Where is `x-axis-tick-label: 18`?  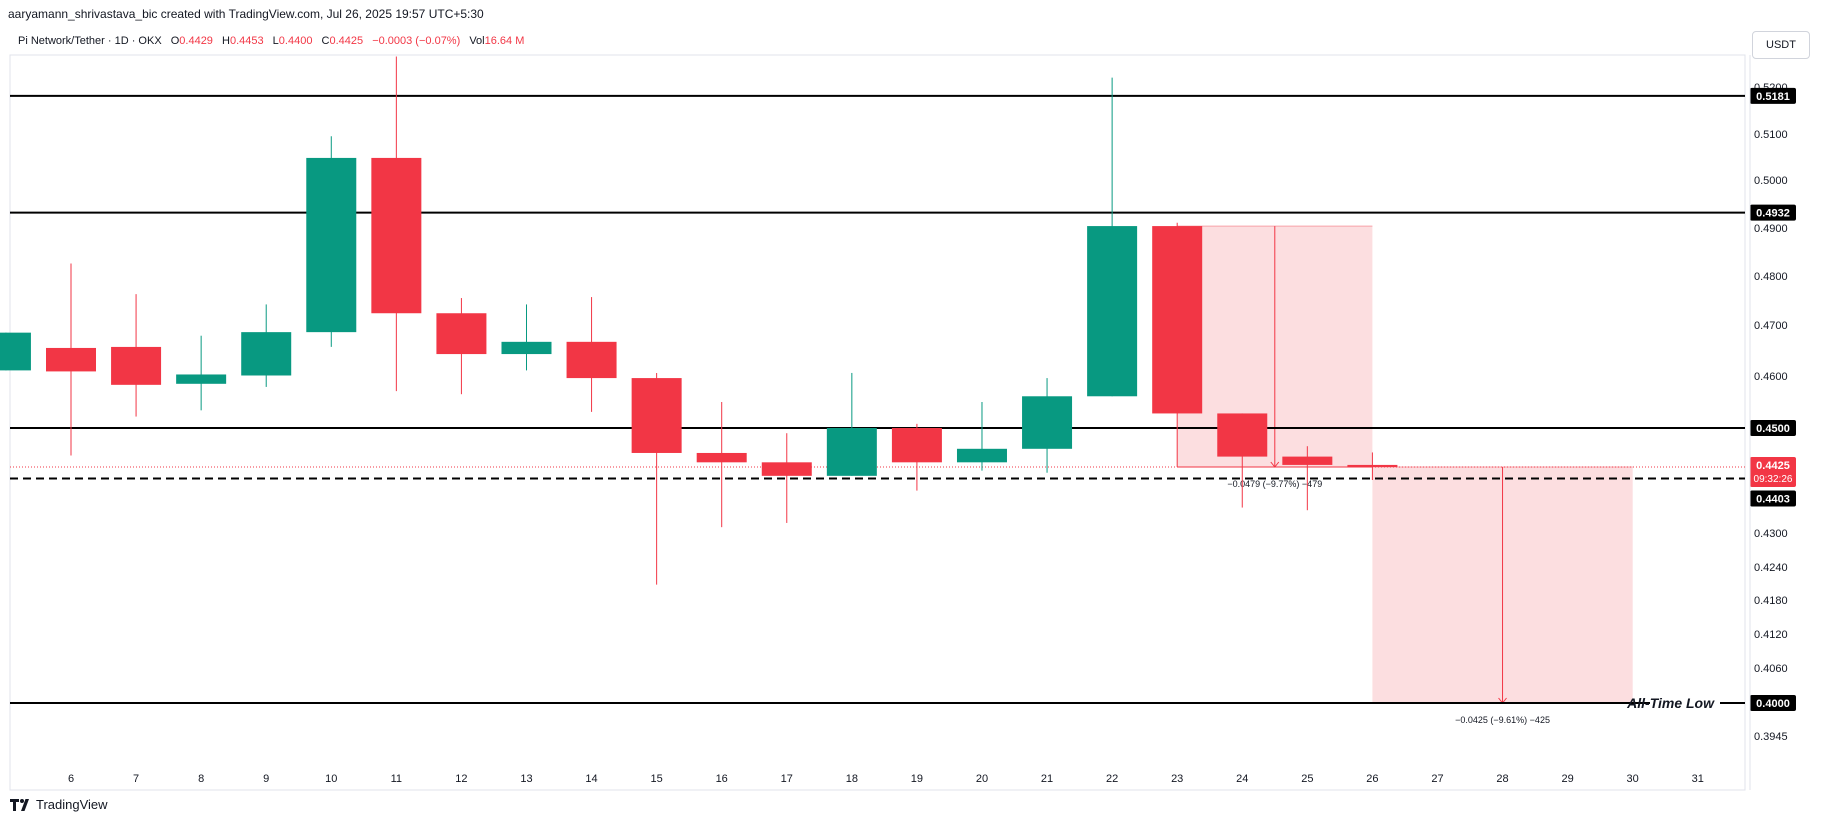 x-axis-tick-label: 18 is located at coordinates (852, 779).